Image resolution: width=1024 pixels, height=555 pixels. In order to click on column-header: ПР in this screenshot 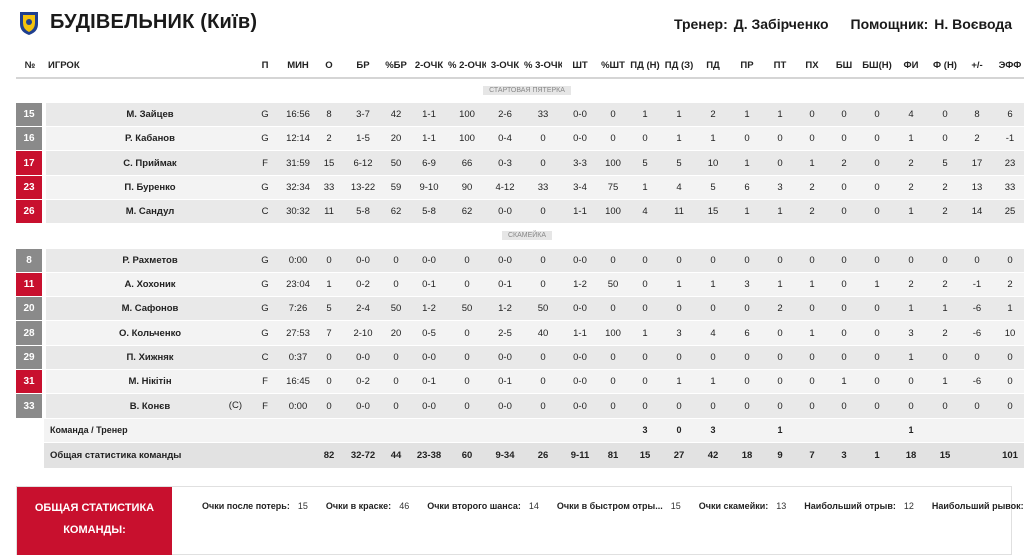, I will do `click(747, 66)`.